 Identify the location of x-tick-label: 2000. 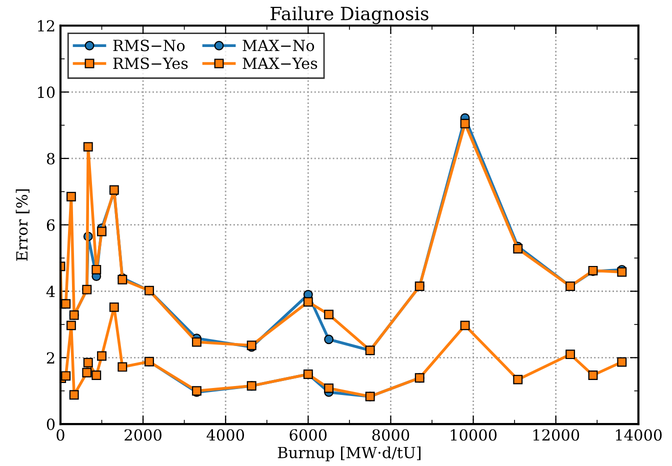
(143, 435).